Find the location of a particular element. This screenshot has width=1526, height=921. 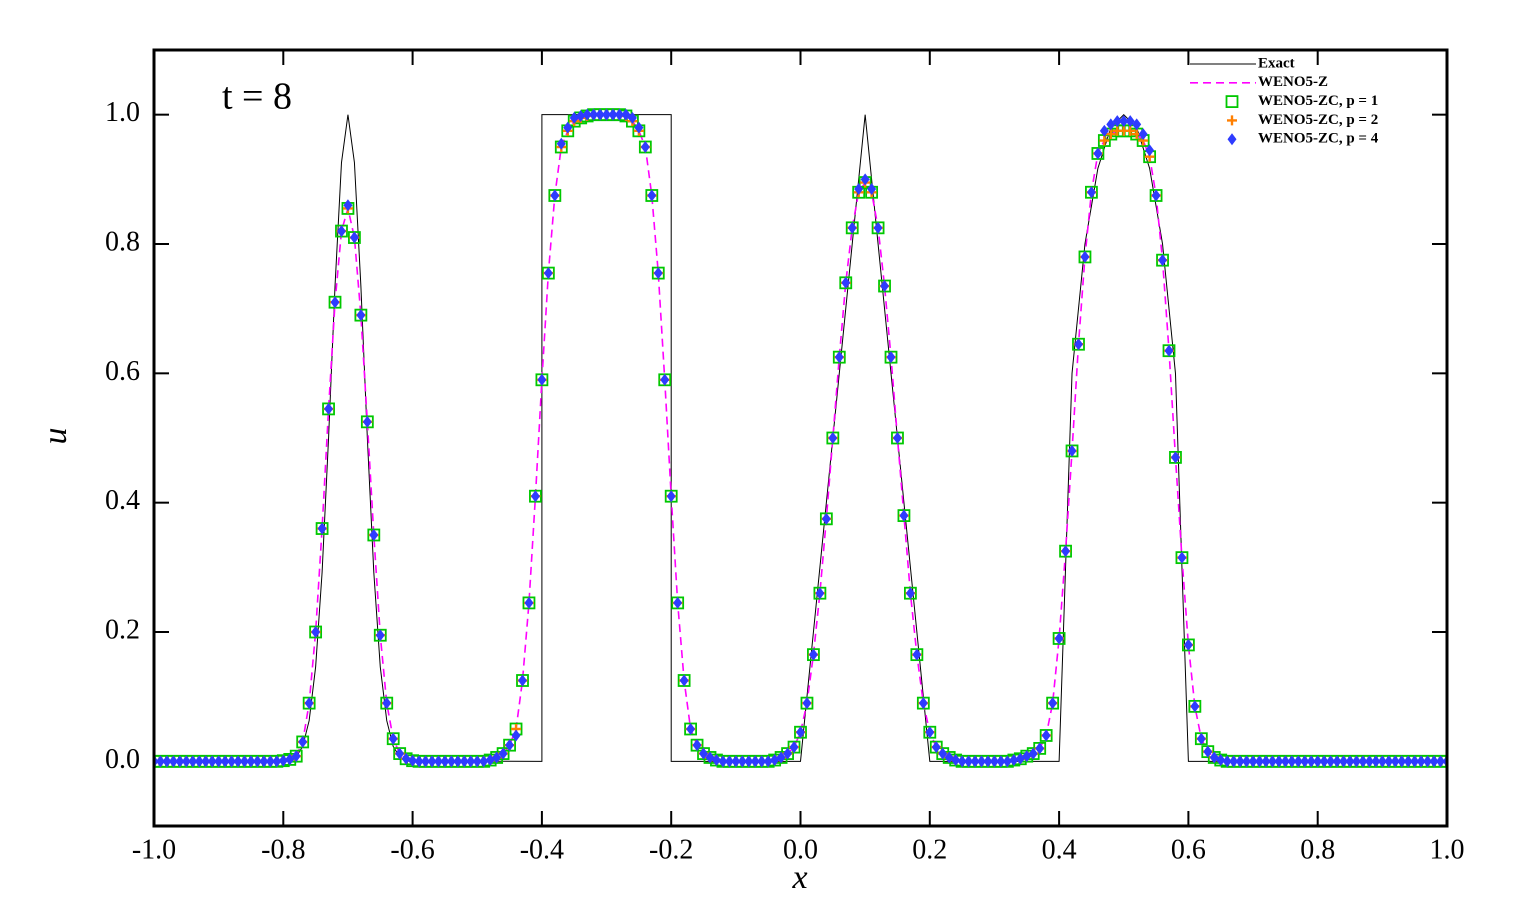

x-tick-label: 0.2 is located at coordinates (929, 849).